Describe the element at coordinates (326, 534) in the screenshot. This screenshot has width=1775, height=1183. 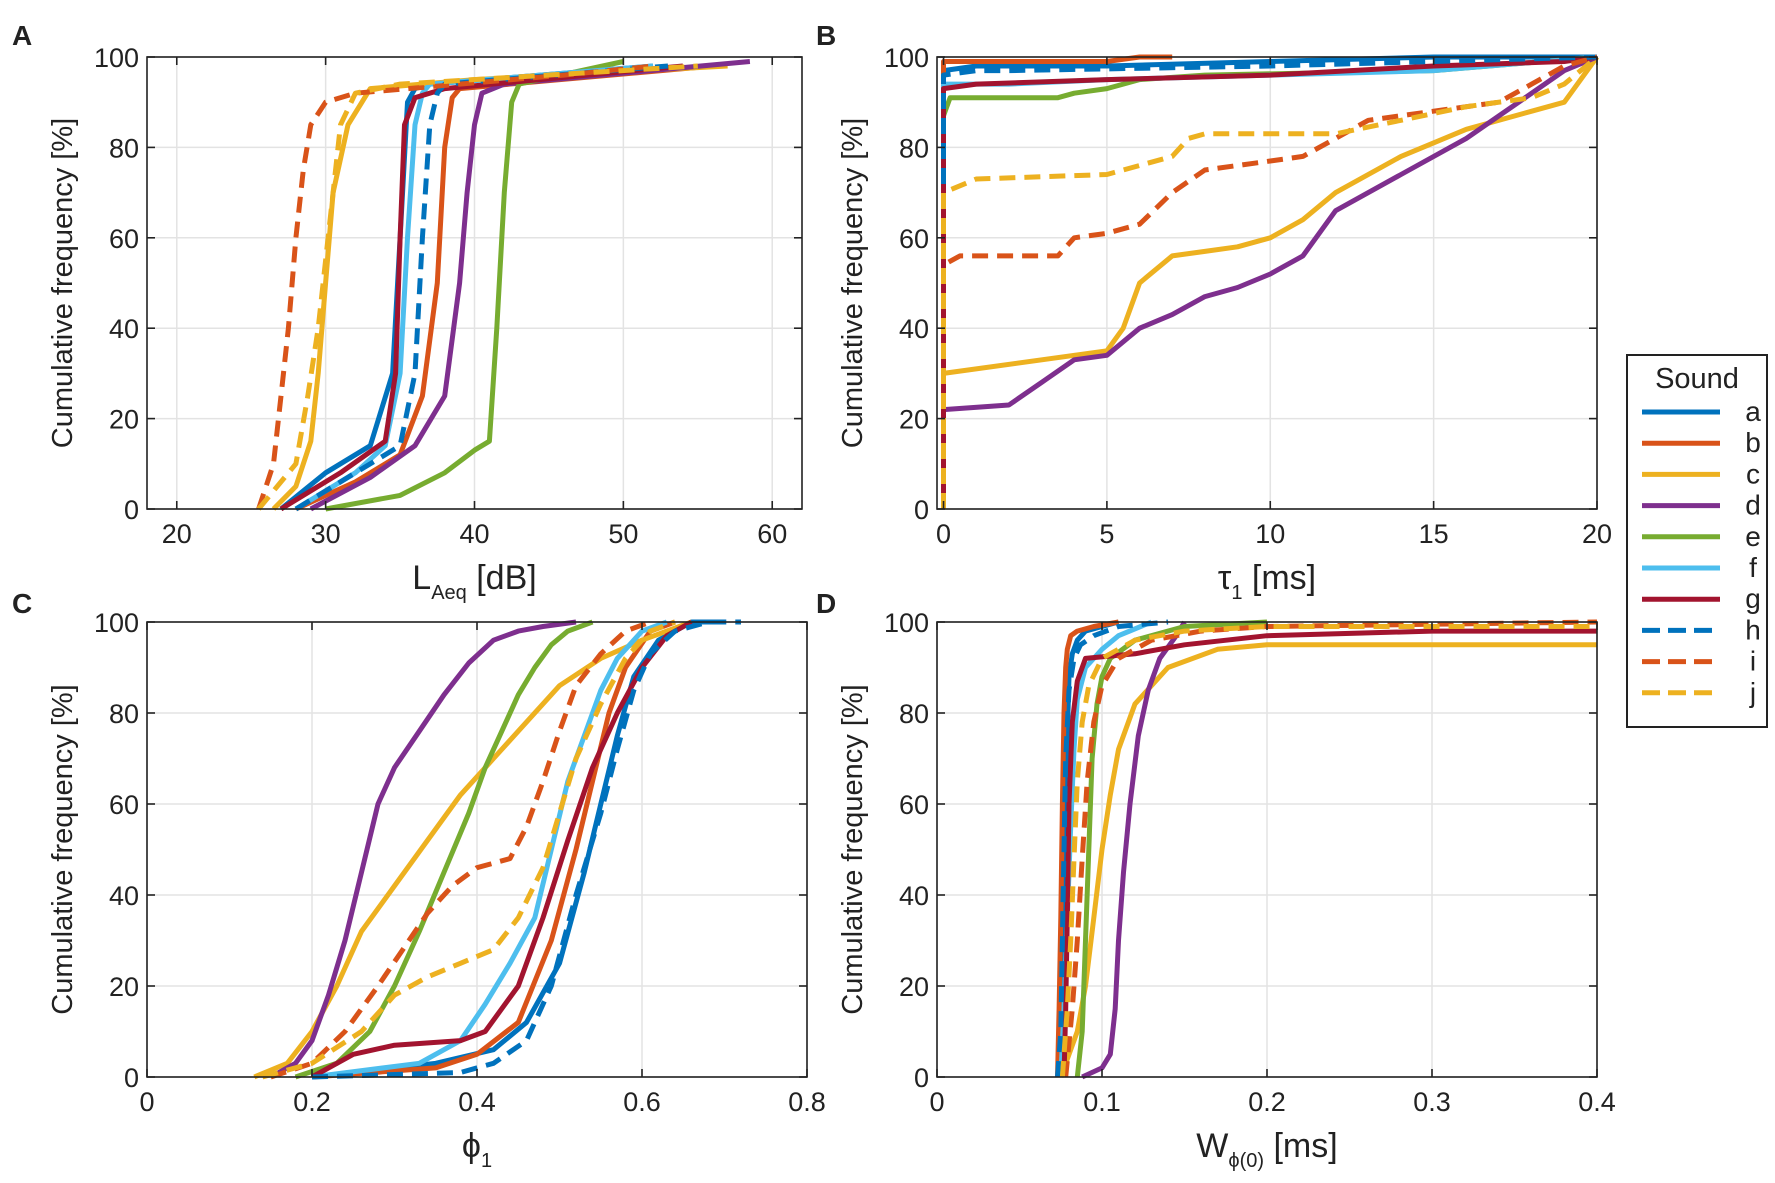
I see `x-tick-label: 30` at that location.